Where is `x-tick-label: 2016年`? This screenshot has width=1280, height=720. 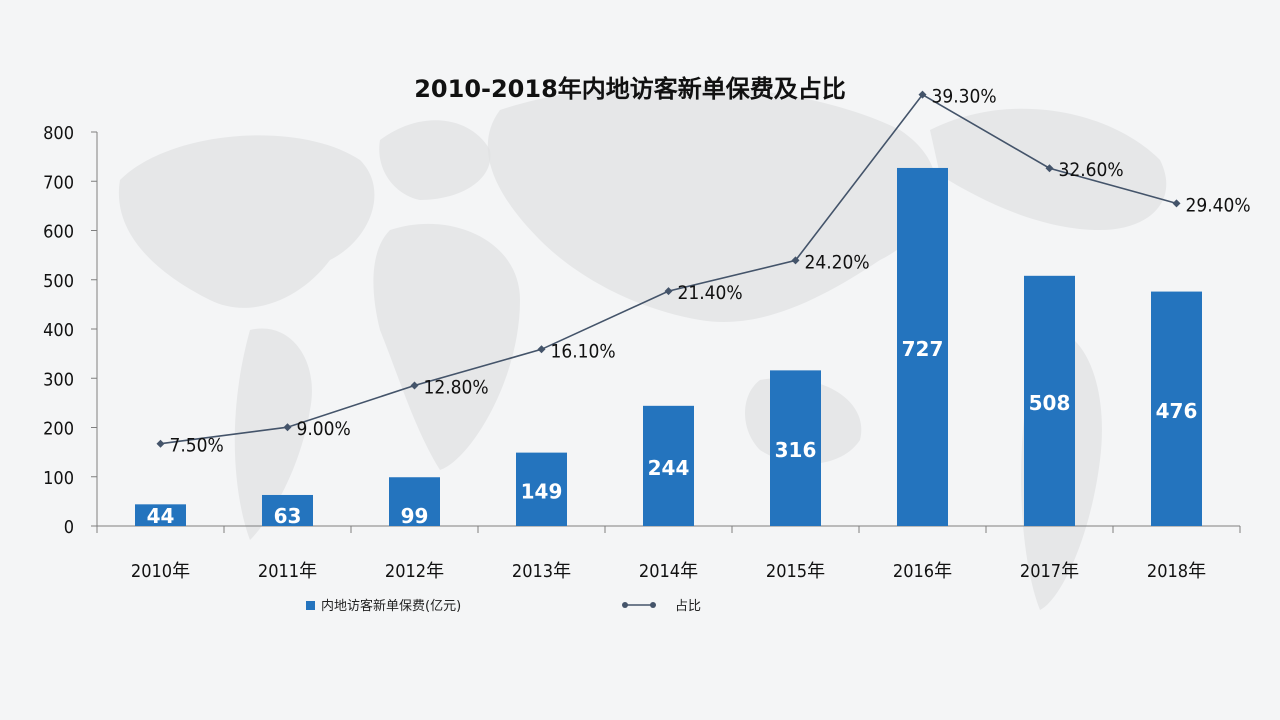 x-tick-label: 2016年 is located at coordinates (922, 571).